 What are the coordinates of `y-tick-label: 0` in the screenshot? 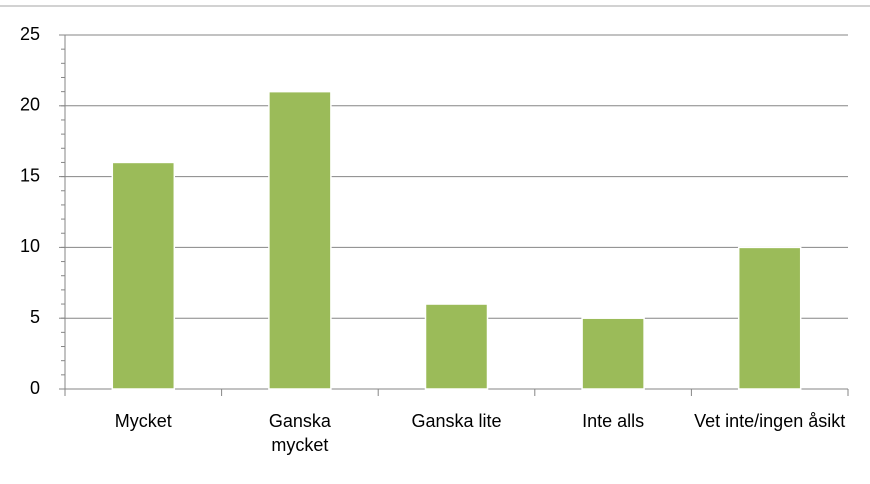 It's located at (35, 388).